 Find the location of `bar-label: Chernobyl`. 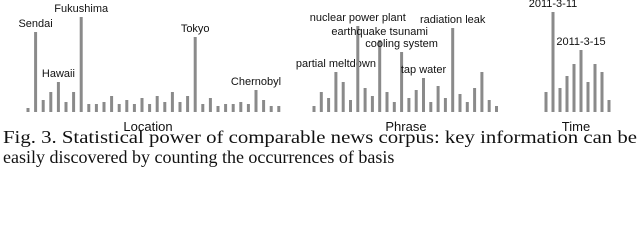

bar-label: Chernobyl is located at coordinates (256, 82).